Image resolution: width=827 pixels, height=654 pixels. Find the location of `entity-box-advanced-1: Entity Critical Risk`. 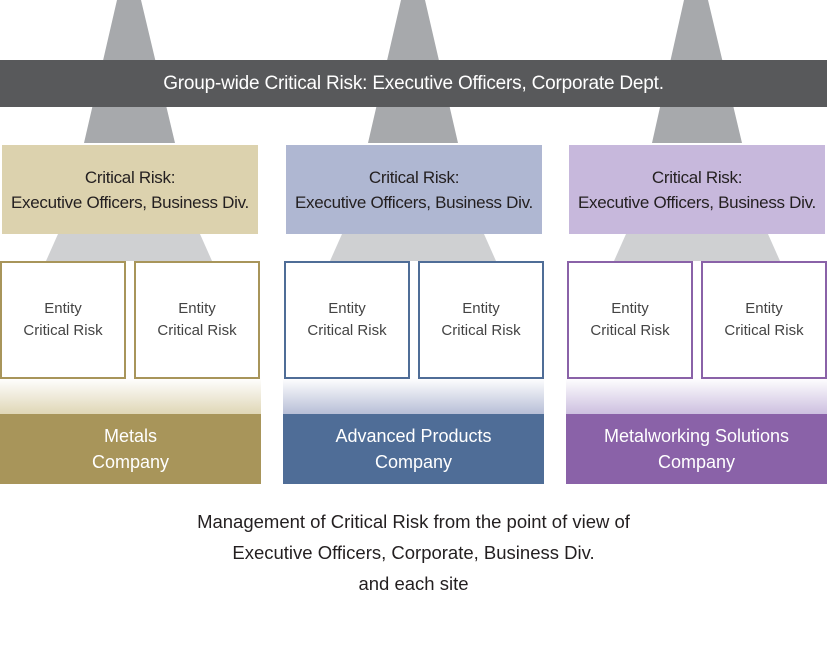

entity-box-advanced-1: Entity Critical Risk is located at coordinates (347, 320).